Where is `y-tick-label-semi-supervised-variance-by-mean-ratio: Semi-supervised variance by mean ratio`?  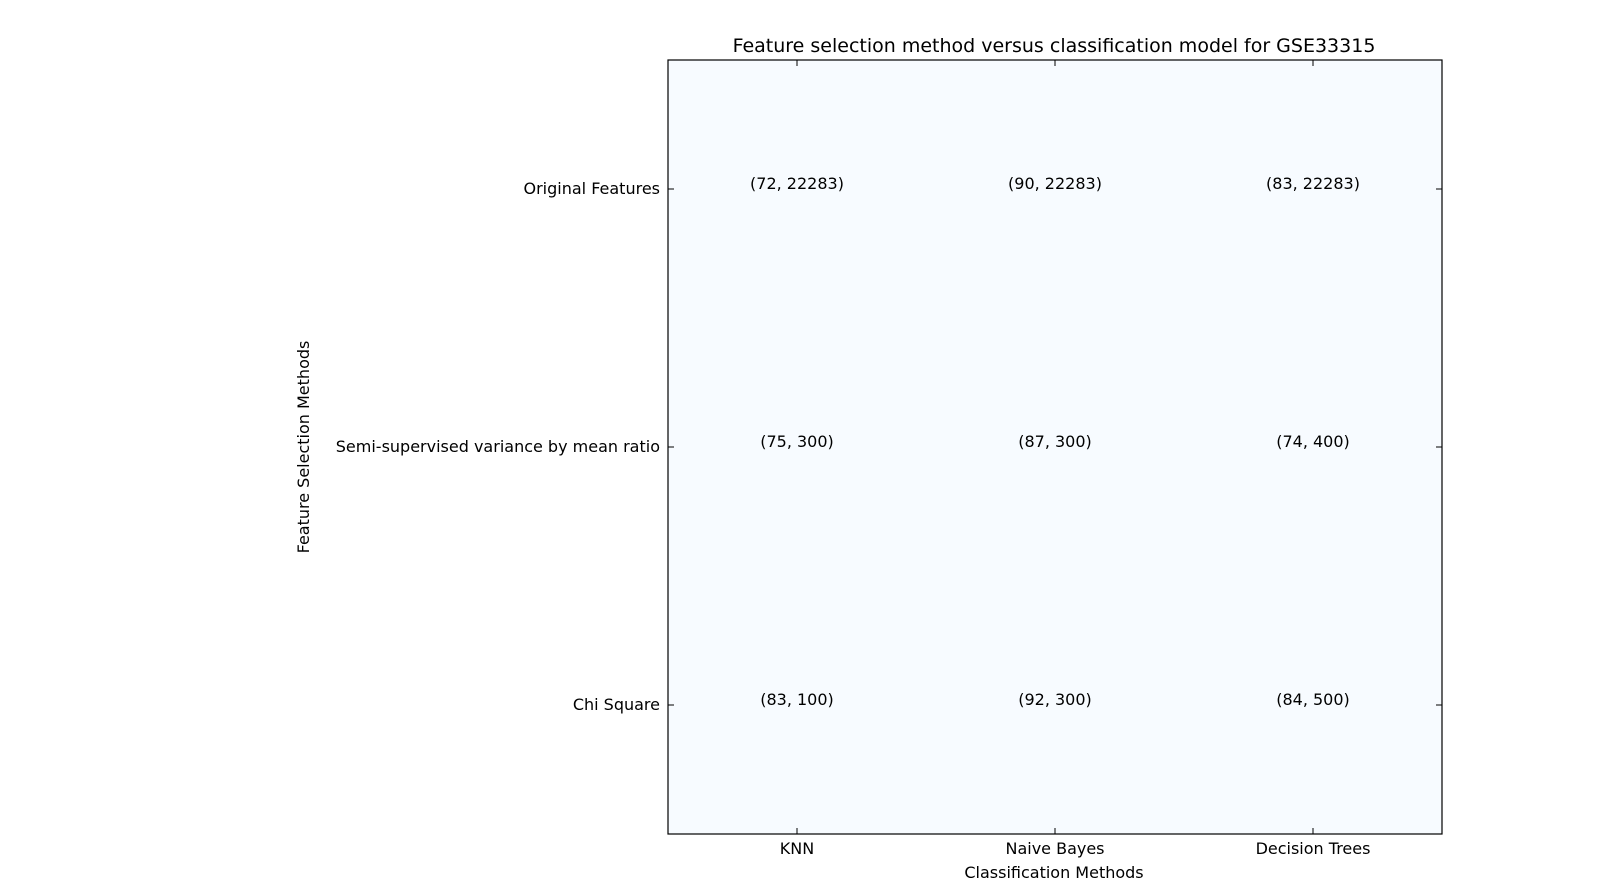 y-tick-label-semi-supervised-variance-by-mean-ratio: Semi-supervised variance by mean ratio is located at coordinates (498, 446).